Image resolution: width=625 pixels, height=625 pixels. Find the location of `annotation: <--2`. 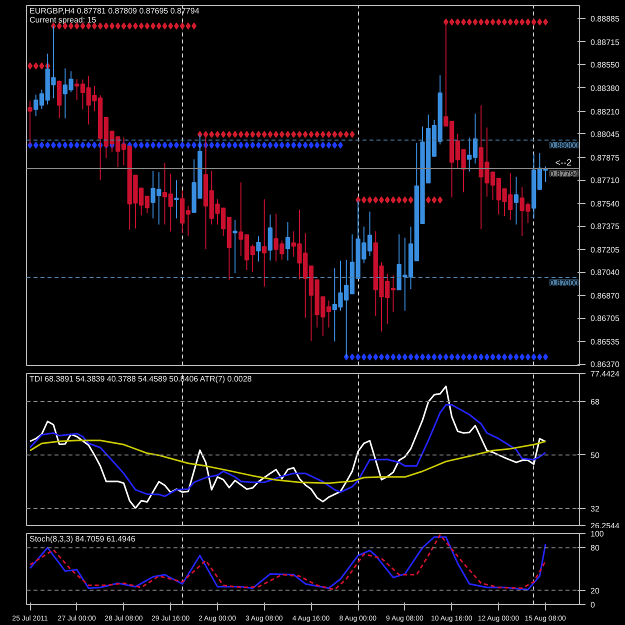

annotation: <--2 is located at coordinates (563, 162).